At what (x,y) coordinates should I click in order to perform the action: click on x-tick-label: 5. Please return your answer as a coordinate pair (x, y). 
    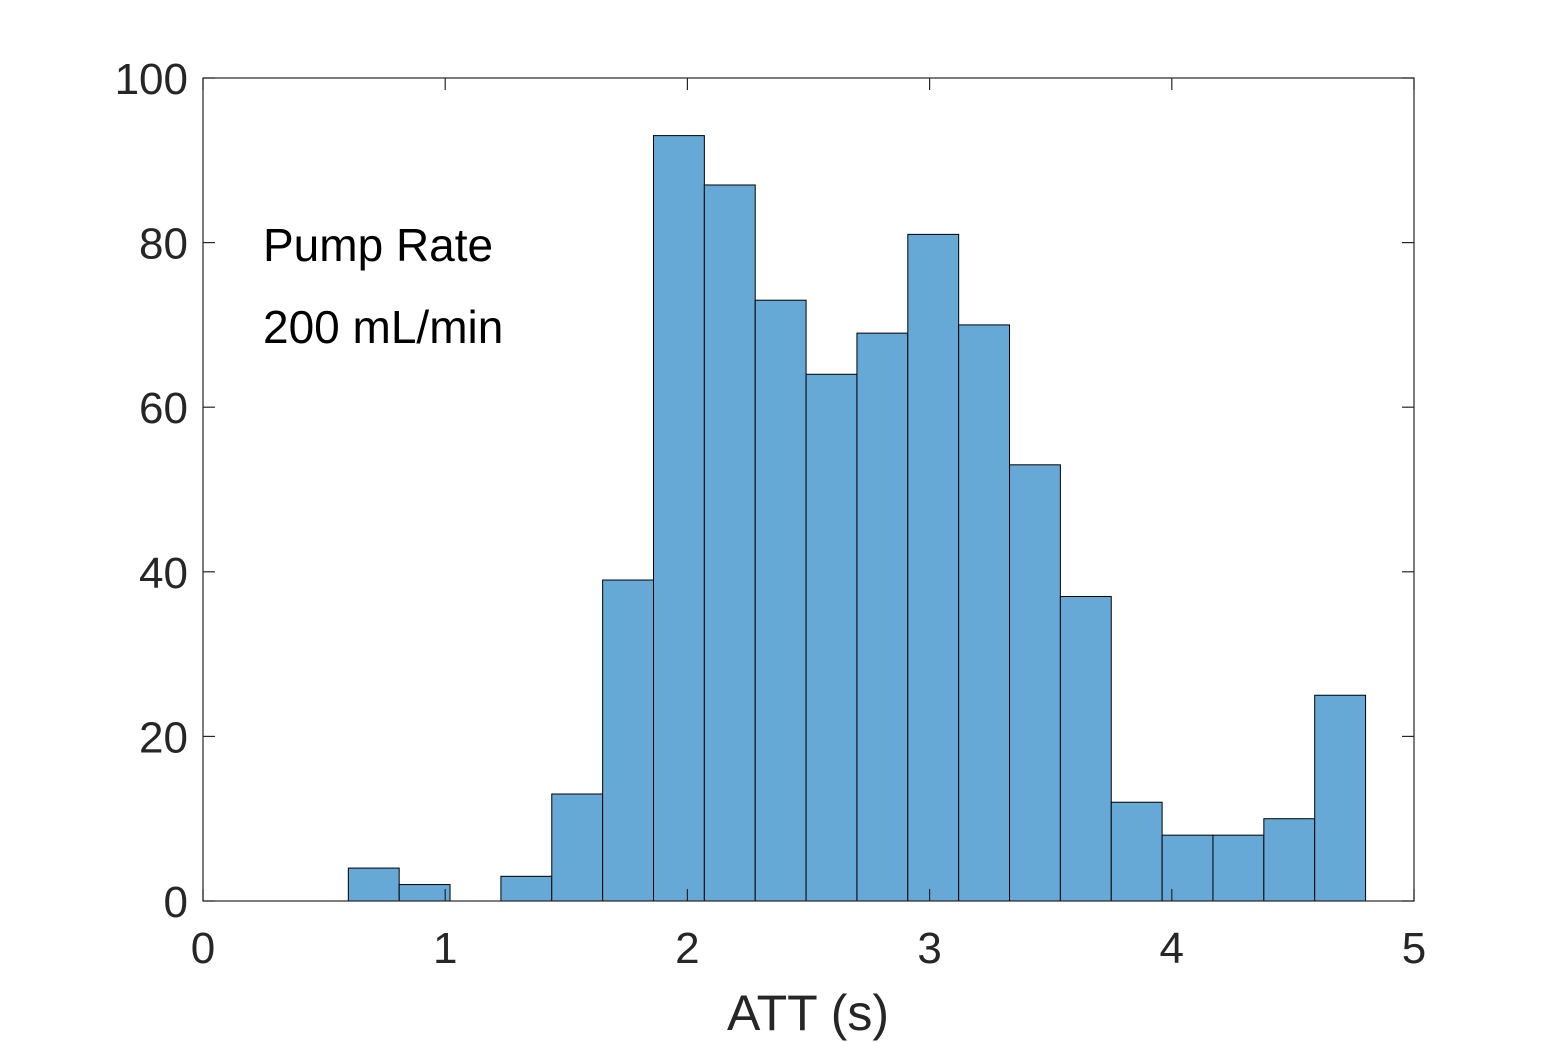
    Looking at the image, I should click on (1414, 948).